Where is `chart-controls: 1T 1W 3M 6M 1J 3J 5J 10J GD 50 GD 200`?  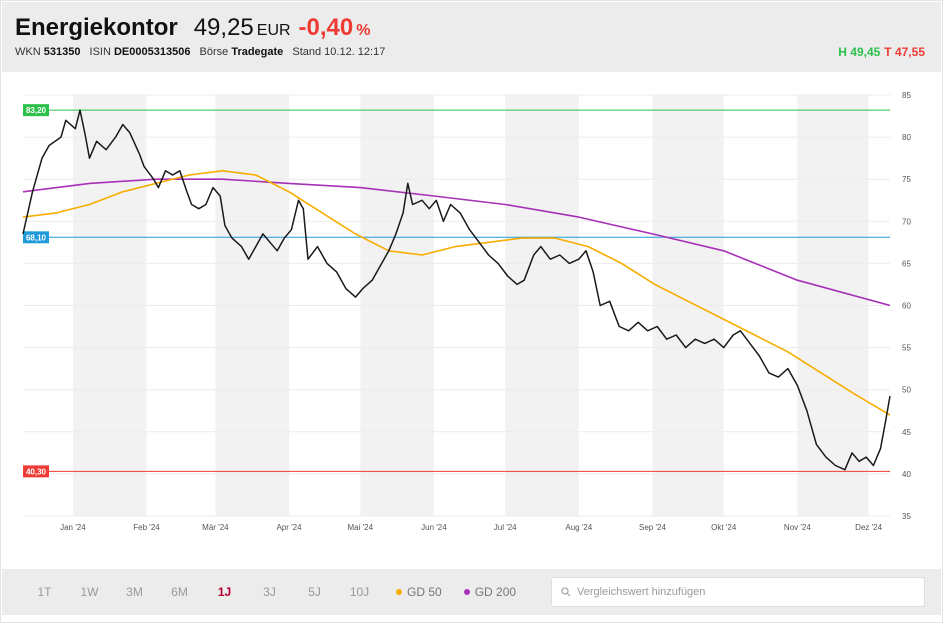
chart-controls: 1T 1W 3M 6M 1J 3J 5J 10J GD 50 GD 200 is located at coordinates (471, 592).